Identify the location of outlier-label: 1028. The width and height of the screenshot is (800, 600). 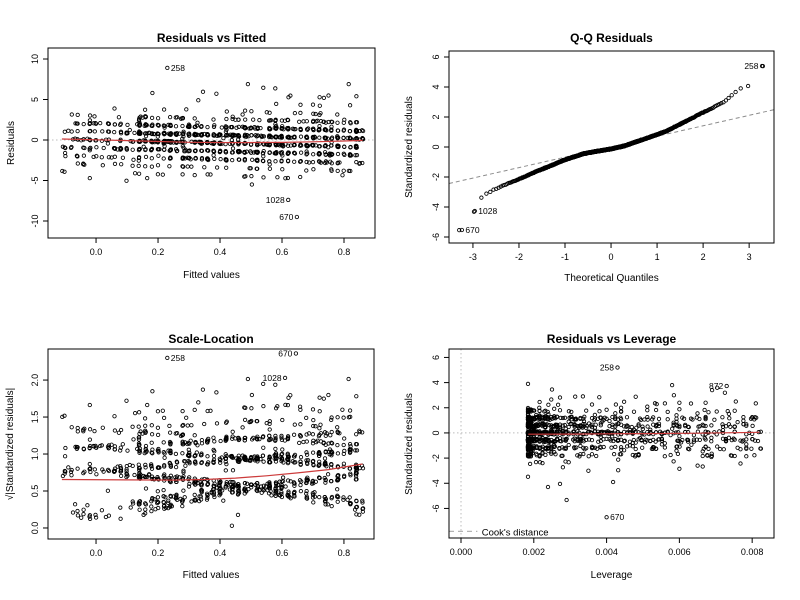
(487, 211).